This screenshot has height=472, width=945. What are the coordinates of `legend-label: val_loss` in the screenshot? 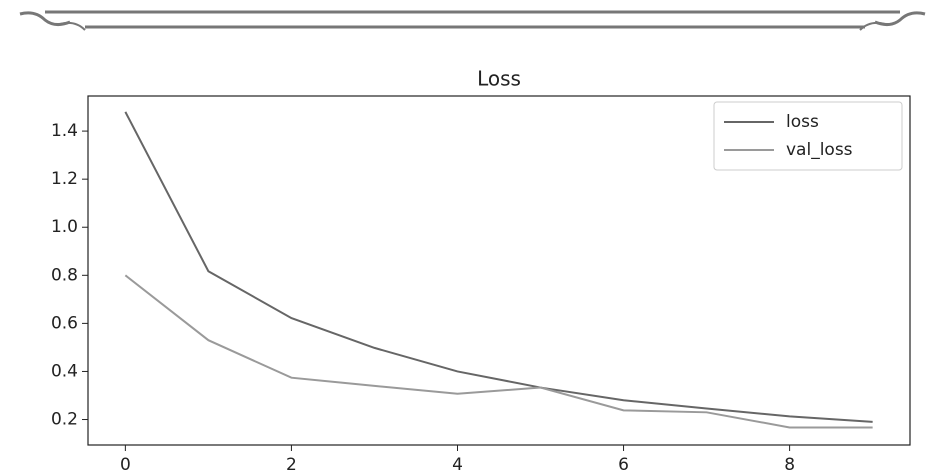 It's located at (819, 150).